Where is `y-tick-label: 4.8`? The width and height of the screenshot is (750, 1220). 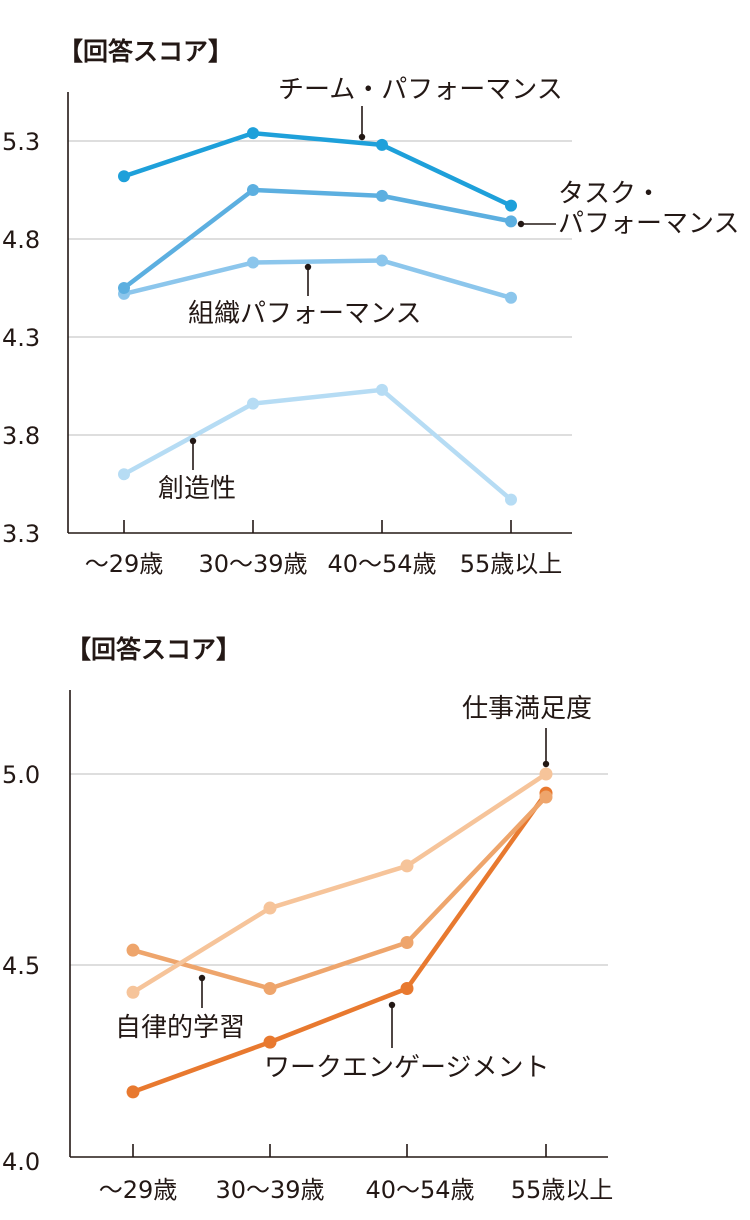
y-tick-label: 4.8 is located at coordinates (21, 240).